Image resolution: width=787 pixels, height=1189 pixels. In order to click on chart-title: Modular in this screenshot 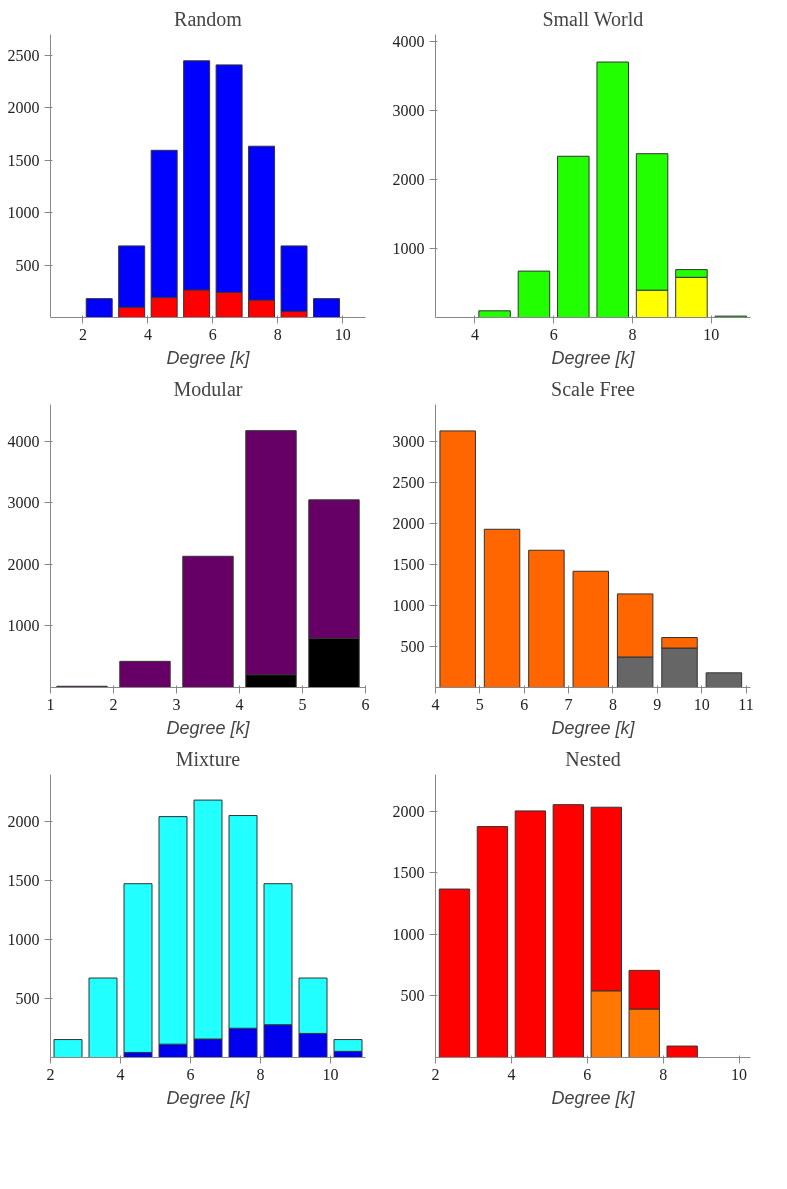, I will do `click(208, 388)`.